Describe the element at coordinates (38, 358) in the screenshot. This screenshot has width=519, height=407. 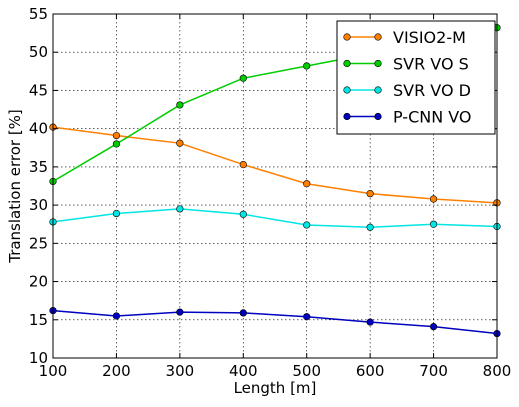
I see `y-tick-label: 10` at that location.